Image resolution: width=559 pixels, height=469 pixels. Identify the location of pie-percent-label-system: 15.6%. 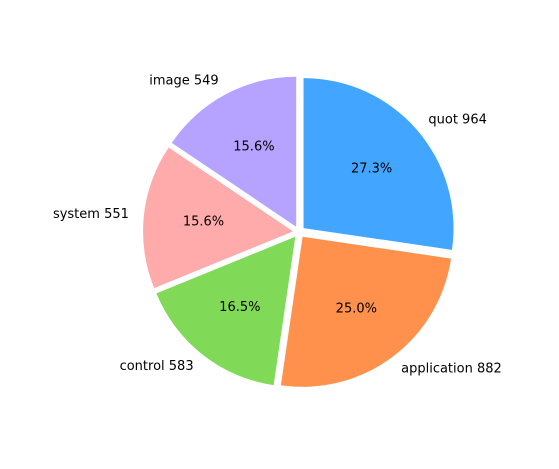
(203, 222).